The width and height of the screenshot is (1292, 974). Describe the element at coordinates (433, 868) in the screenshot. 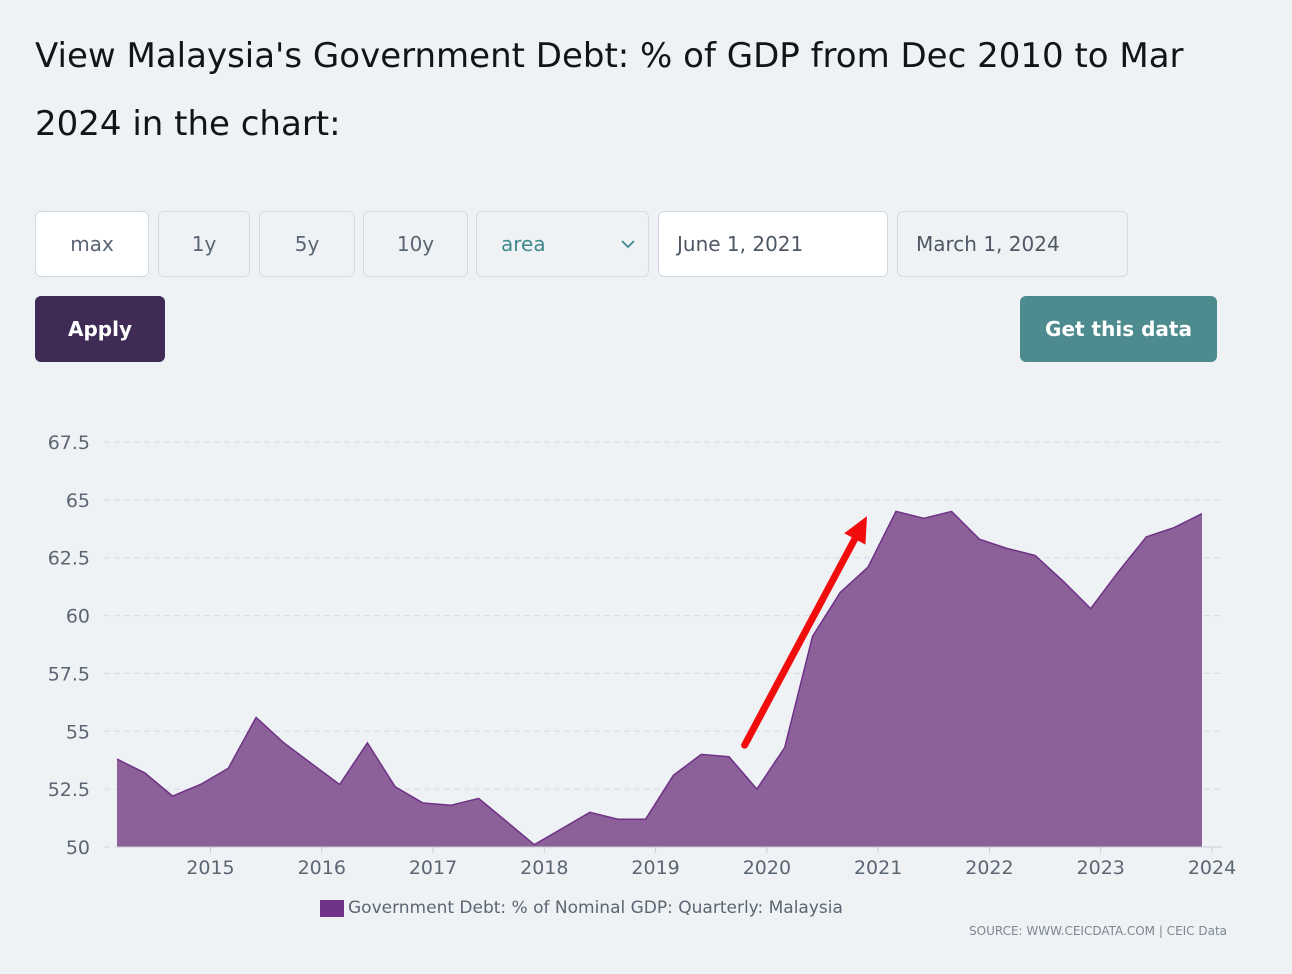

I see `x-tick-label: 2017` at that location.